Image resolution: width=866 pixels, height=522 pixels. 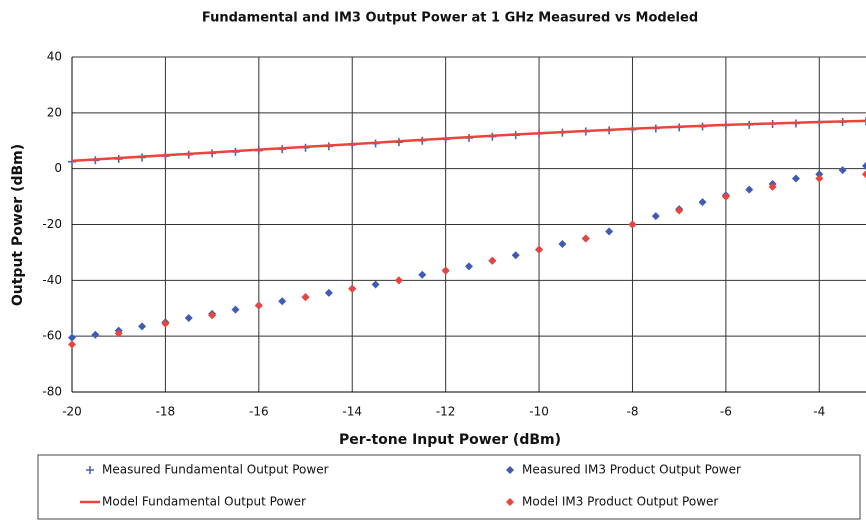 I want to click on y-axis-label: Output Power (dBm), so click(x=18, y=225).